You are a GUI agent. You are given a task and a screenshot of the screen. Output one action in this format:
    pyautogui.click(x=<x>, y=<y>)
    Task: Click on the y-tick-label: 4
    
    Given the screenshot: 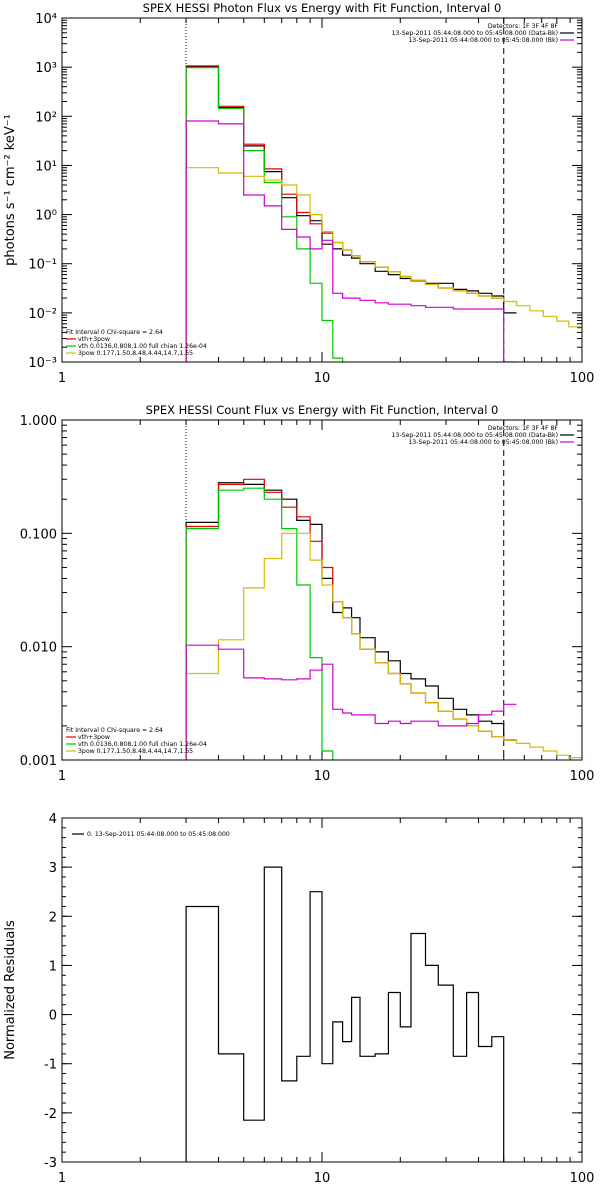 What is the action you would take?
    pyautogui.click(x=53, y=819)
    